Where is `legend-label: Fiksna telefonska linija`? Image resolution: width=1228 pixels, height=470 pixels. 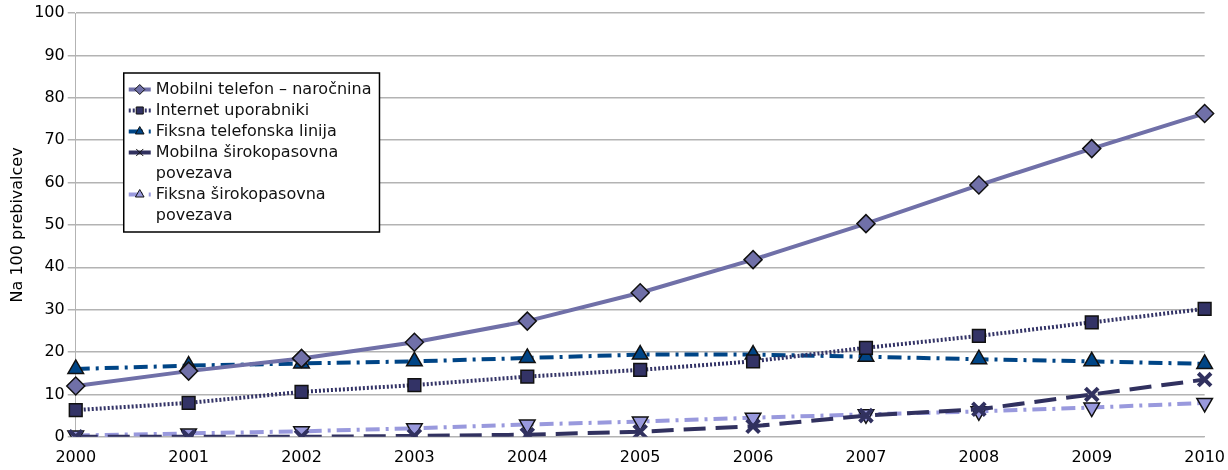
legend-label: Fiksna telefonska linija is located at coordinates (246, 130).